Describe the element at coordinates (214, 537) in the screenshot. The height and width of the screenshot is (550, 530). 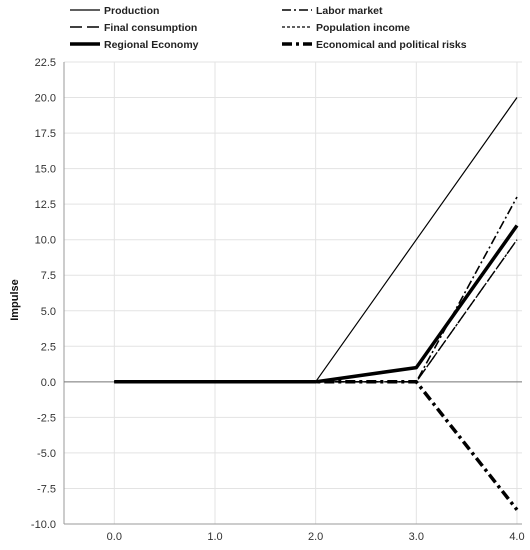
I see `x-tick-label: 1.0` at that location.